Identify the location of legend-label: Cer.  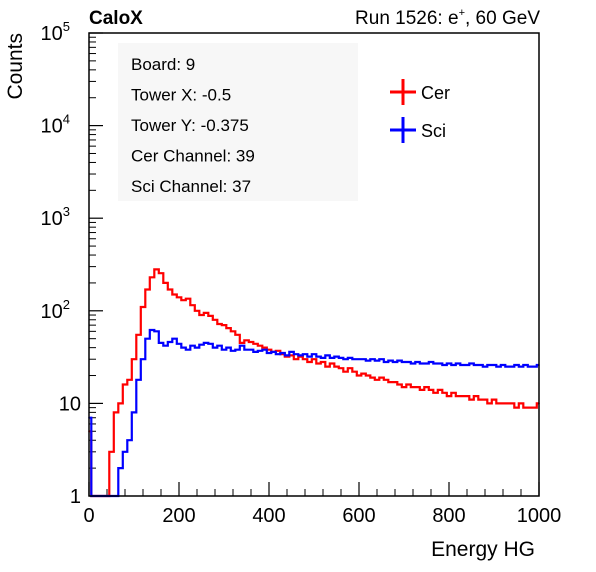
(435, 93).